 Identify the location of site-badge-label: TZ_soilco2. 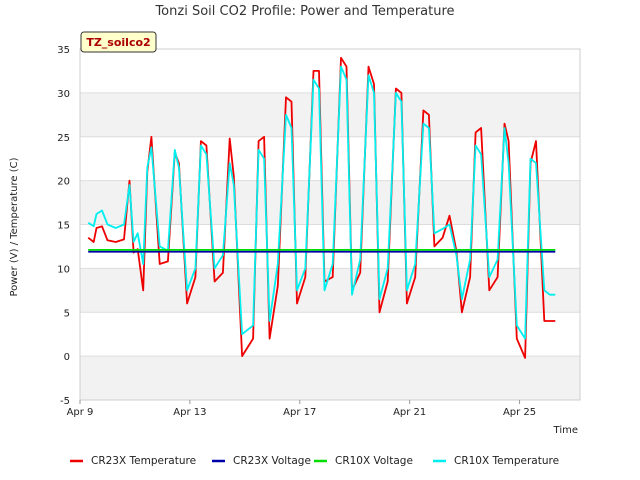
(118, 42).